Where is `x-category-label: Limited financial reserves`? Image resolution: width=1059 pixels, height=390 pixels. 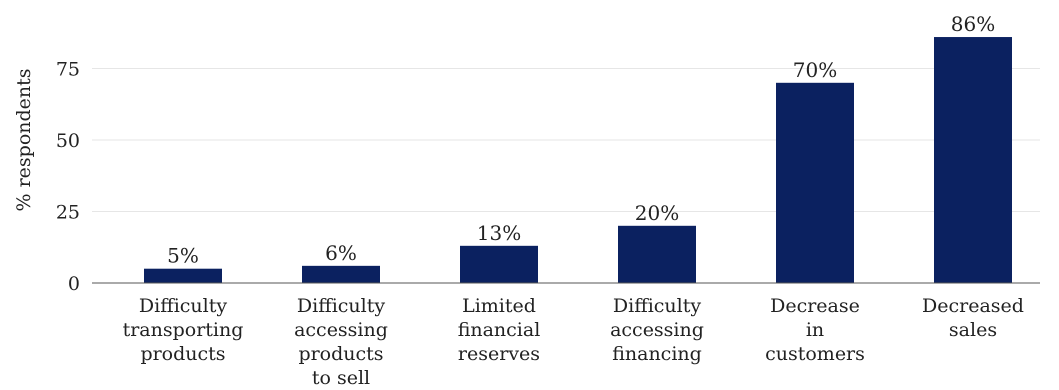 x-category-label: Limited financial reserves is located at coordinates (499, 330).